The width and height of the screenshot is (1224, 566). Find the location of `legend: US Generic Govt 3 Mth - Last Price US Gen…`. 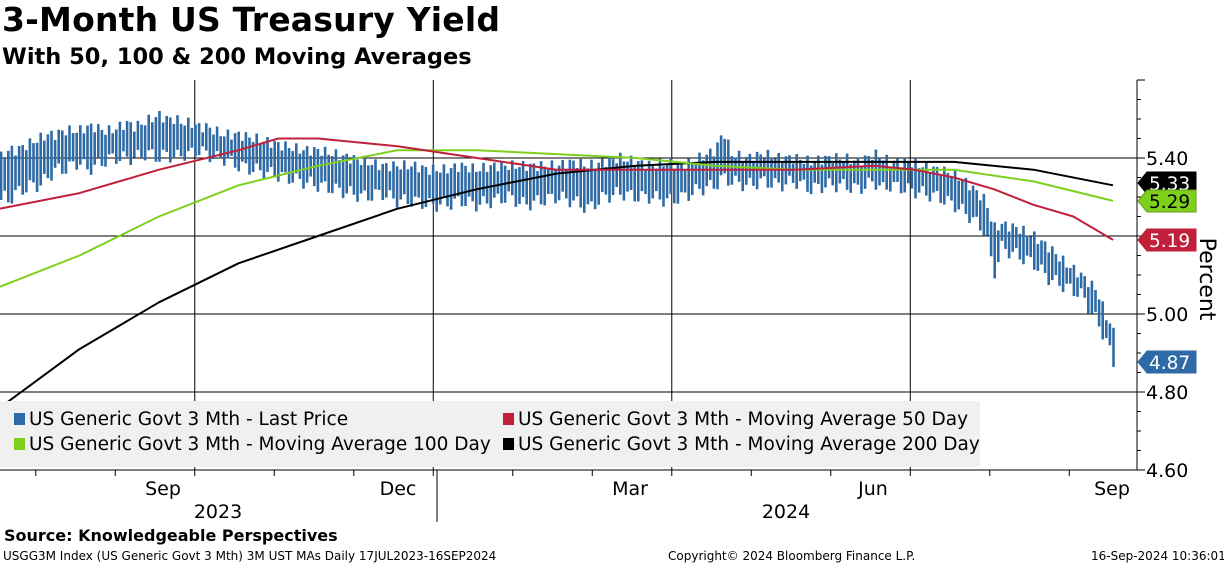

legend: US Generic Govt 3 Mth - Last Price US Gen… is located at coordinates (490, 434).